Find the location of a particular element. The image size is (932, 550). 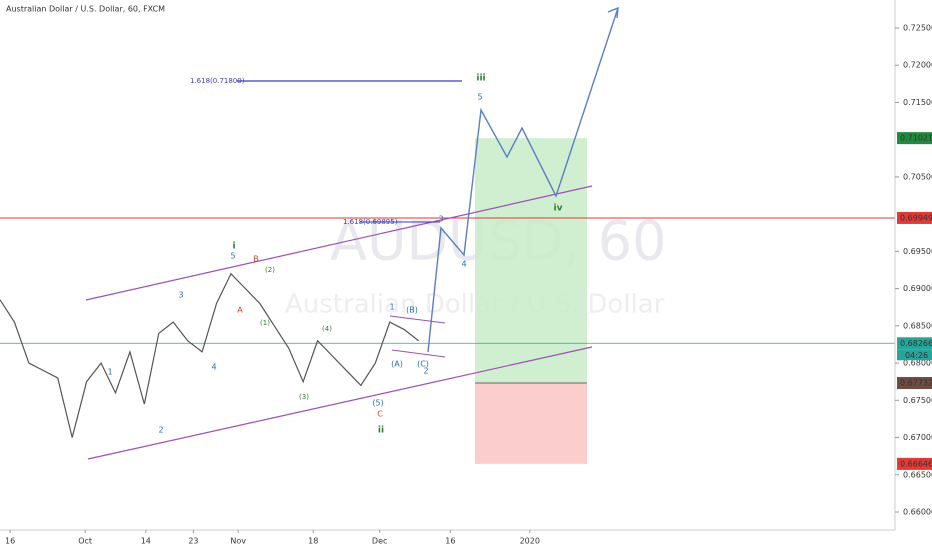

wave-label: (C) is located at coordinates (423, 364).